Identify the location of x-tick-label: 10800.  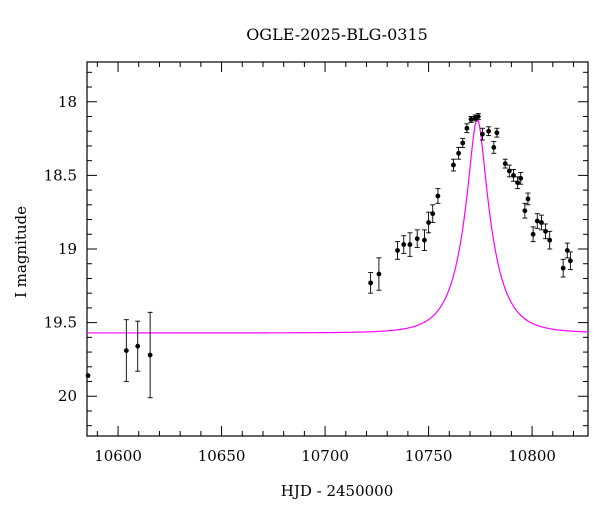
(532, 456).